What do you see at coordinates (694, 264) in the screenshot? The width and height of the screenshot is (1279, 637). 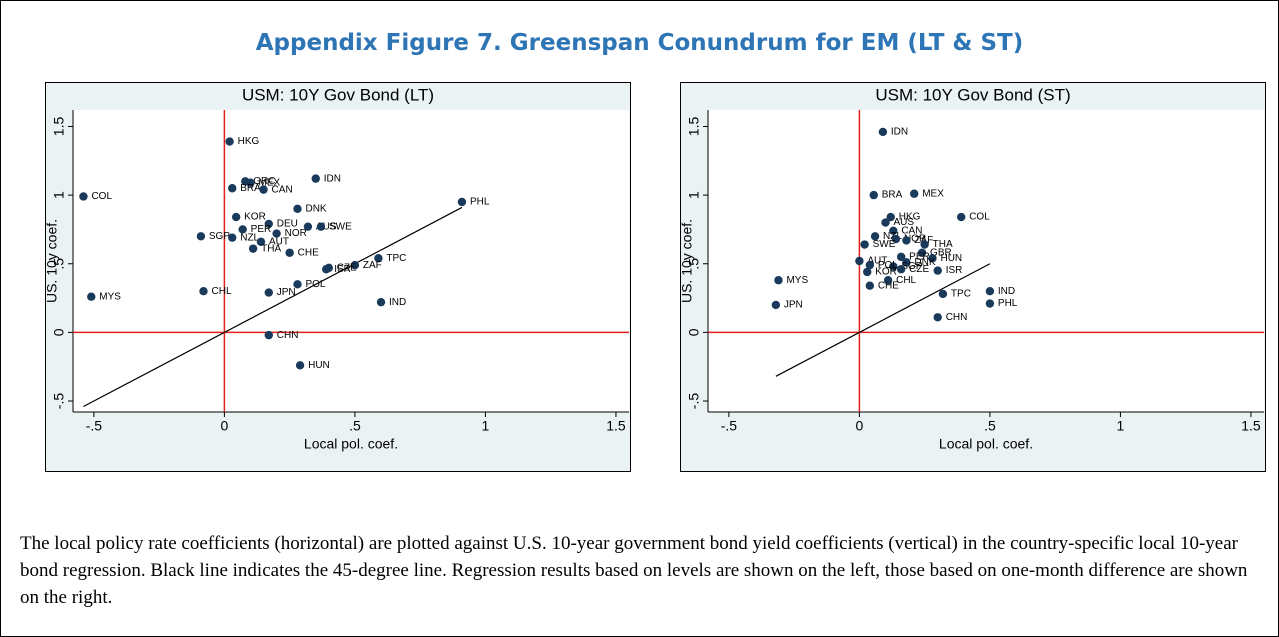 I see `y-tick-label: .5` at bounding box center [694, 264].